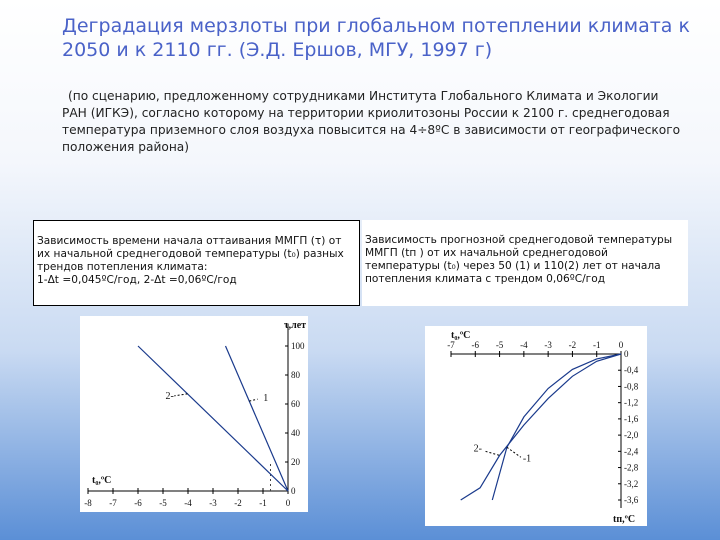 The height and width of the screenshot is (540, 720). What do you see at coordinates (631, 435) in the screenshot?
I see `y-tick-label: -2,0` at bounding box center [631, 435].